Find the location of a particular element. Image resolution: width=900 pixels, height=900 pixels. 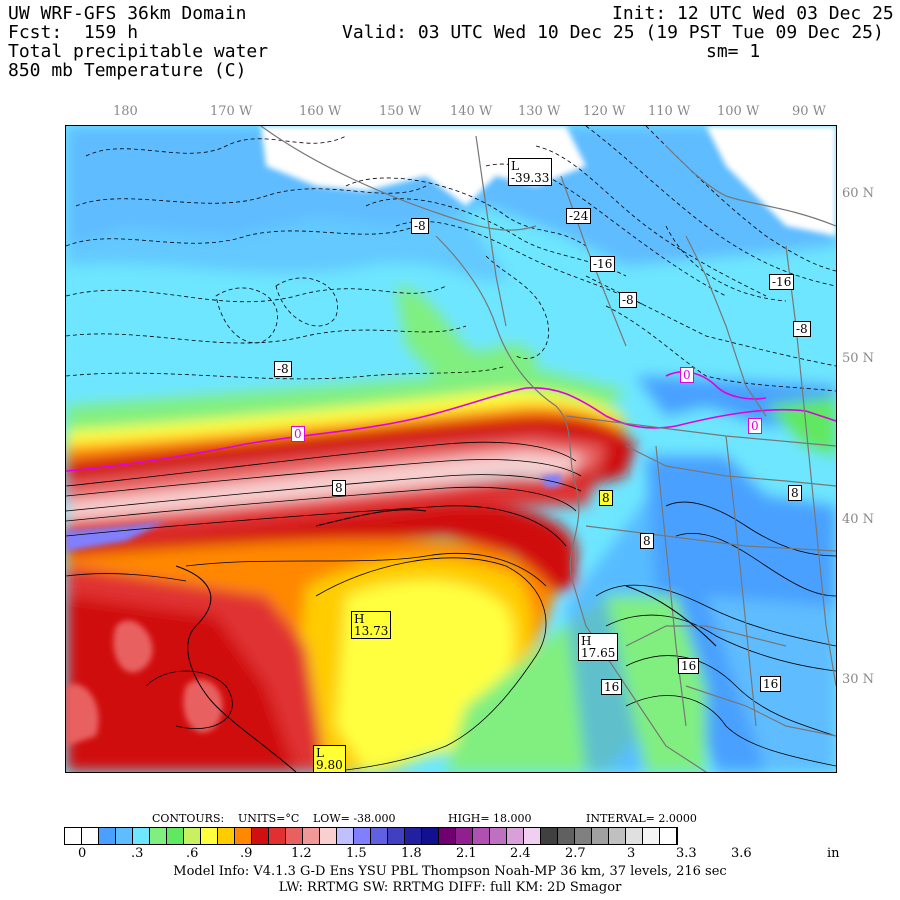

lon-label: 130 W is located at coordinates (539, 111).